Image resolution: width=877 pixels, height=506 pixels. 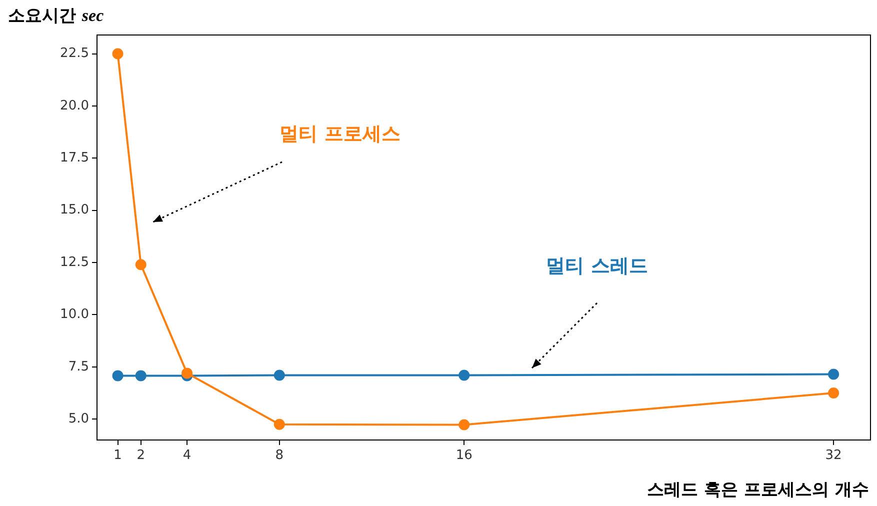 What do you see at coordinates (833, 456) in the screenshot?
I see `x-tick-label: 32` at bounding box center [833, 456].